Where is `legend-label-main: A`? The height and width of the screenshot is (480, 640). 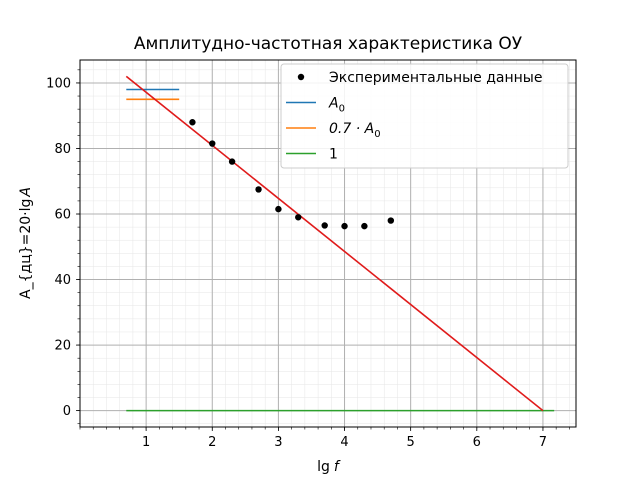
legend-label-main: A is located at coordinates (333, 104).